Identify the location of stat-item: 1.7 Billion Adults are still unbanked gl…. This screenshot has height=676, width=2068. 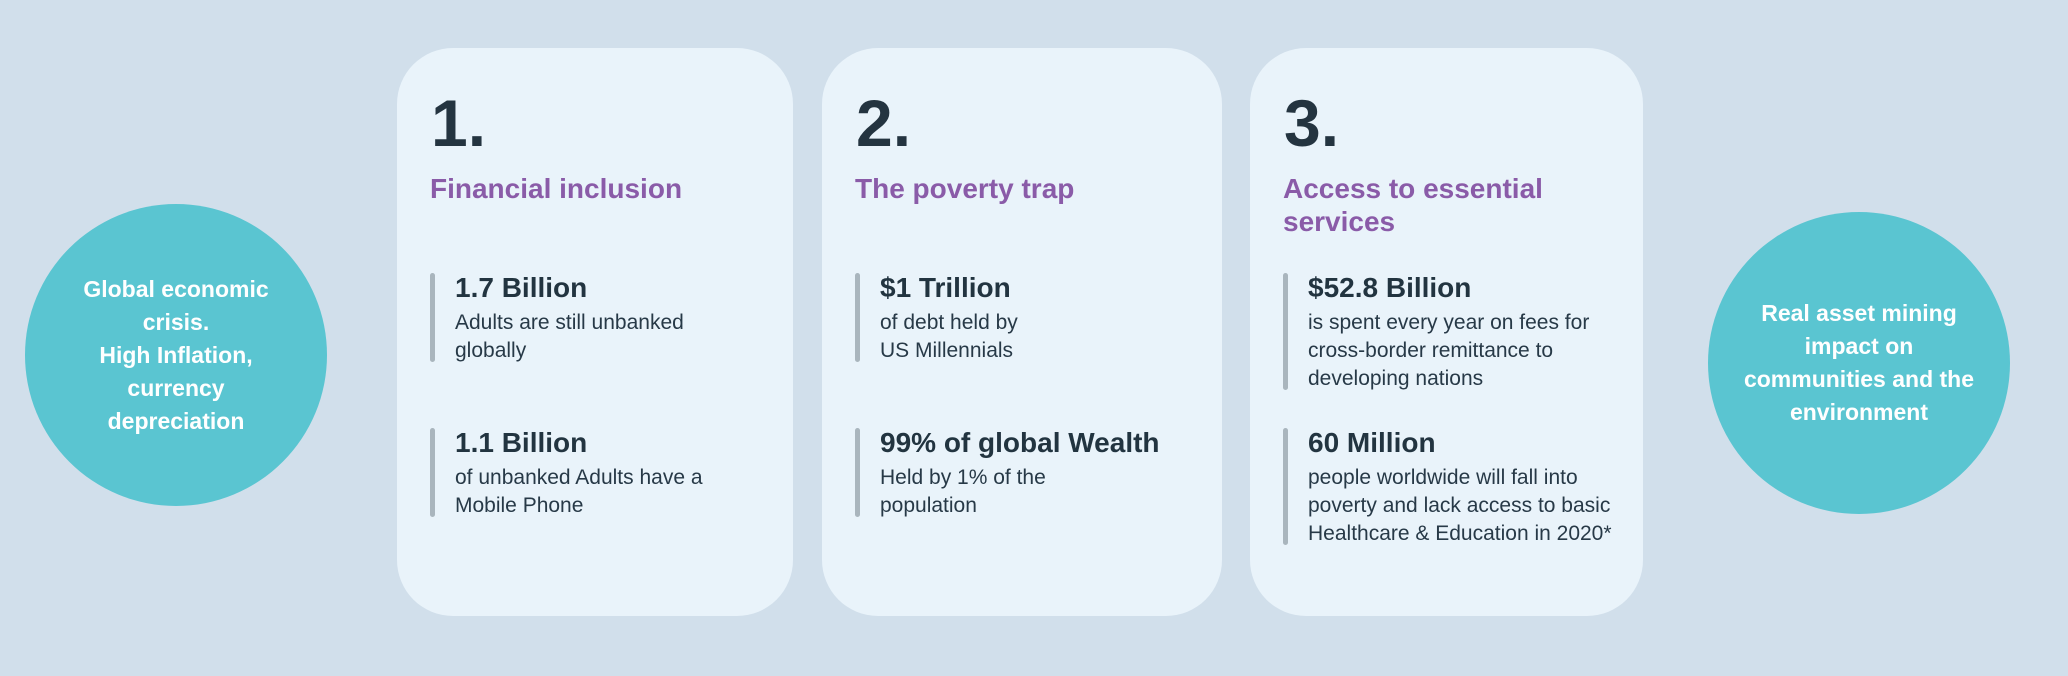
(602, 317).